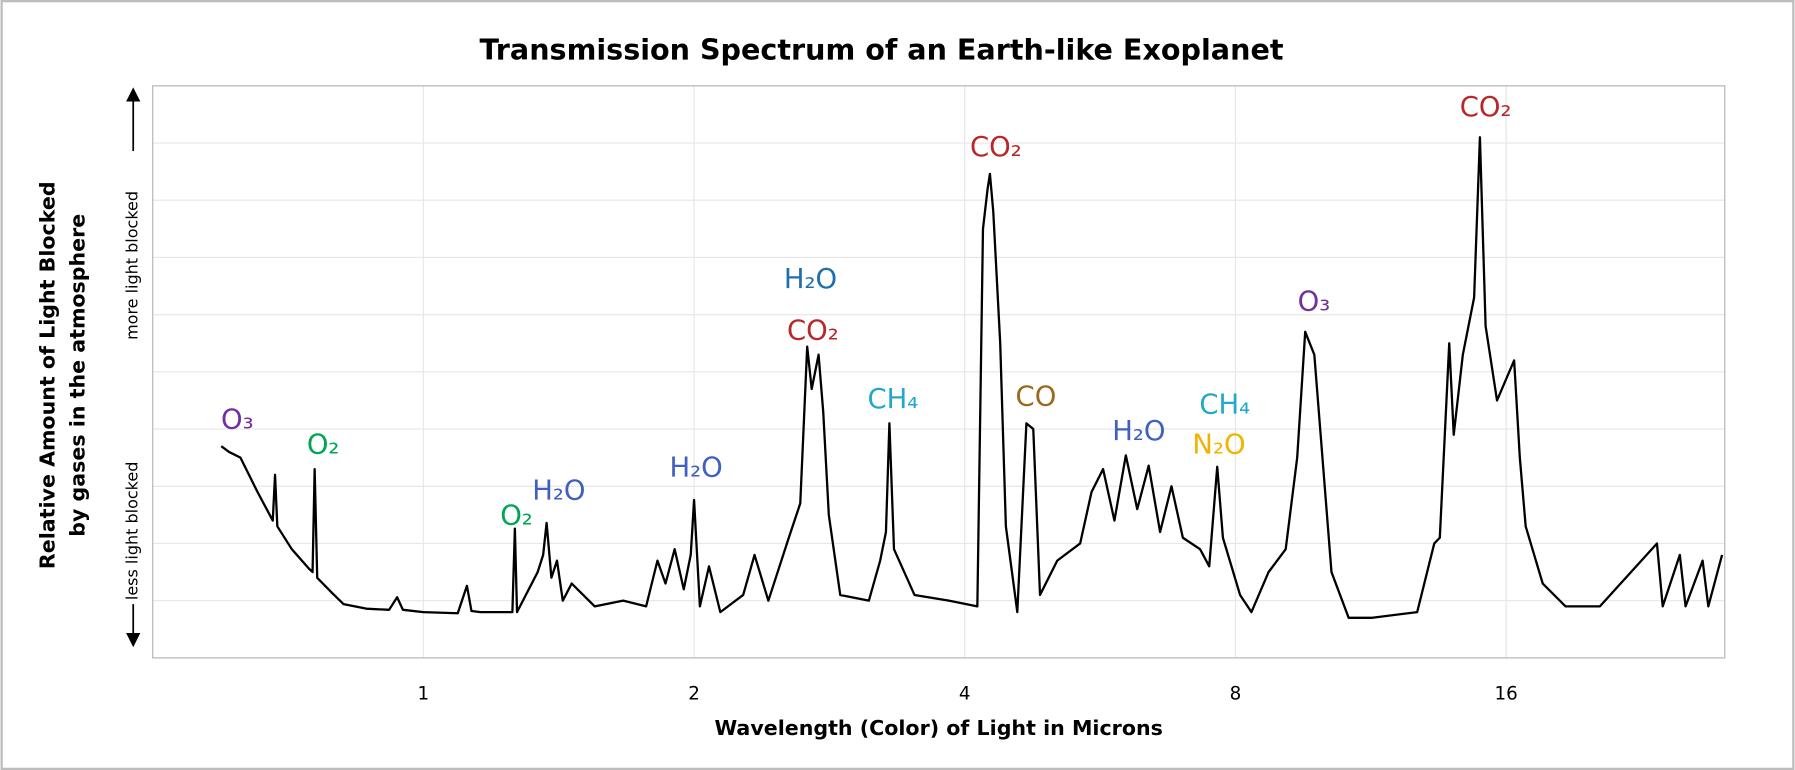  I want to click on x-tick-label: 2, so click(694, 693).